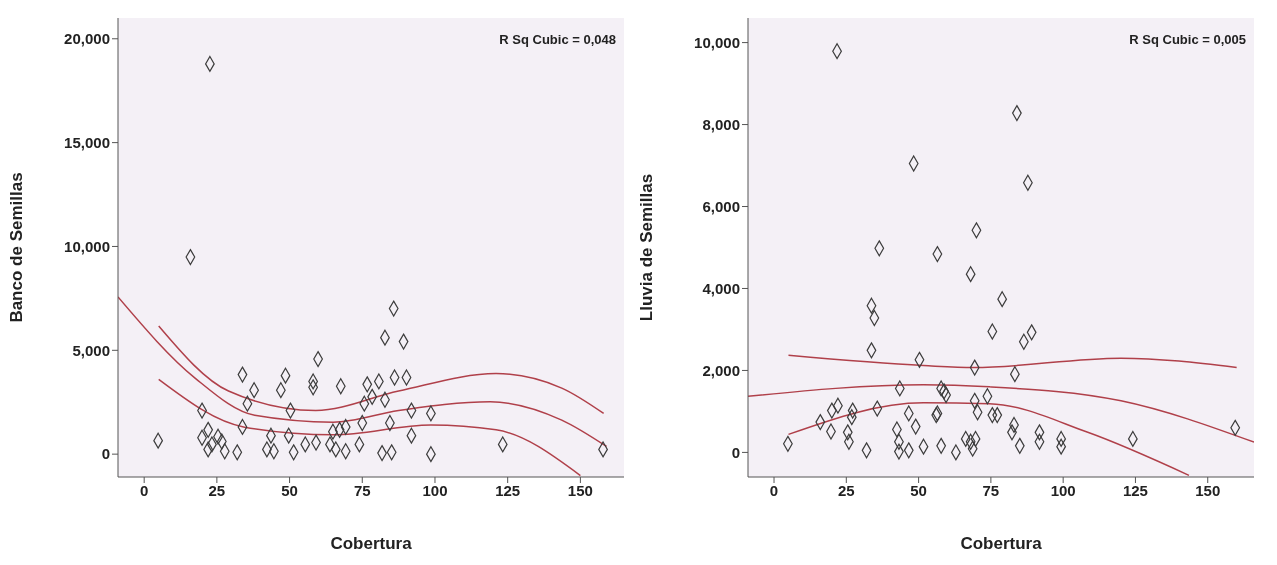 The image size is (1277, 565). I want to click on y-axis-title: Lluvia de Semillas, so click(647, 247).